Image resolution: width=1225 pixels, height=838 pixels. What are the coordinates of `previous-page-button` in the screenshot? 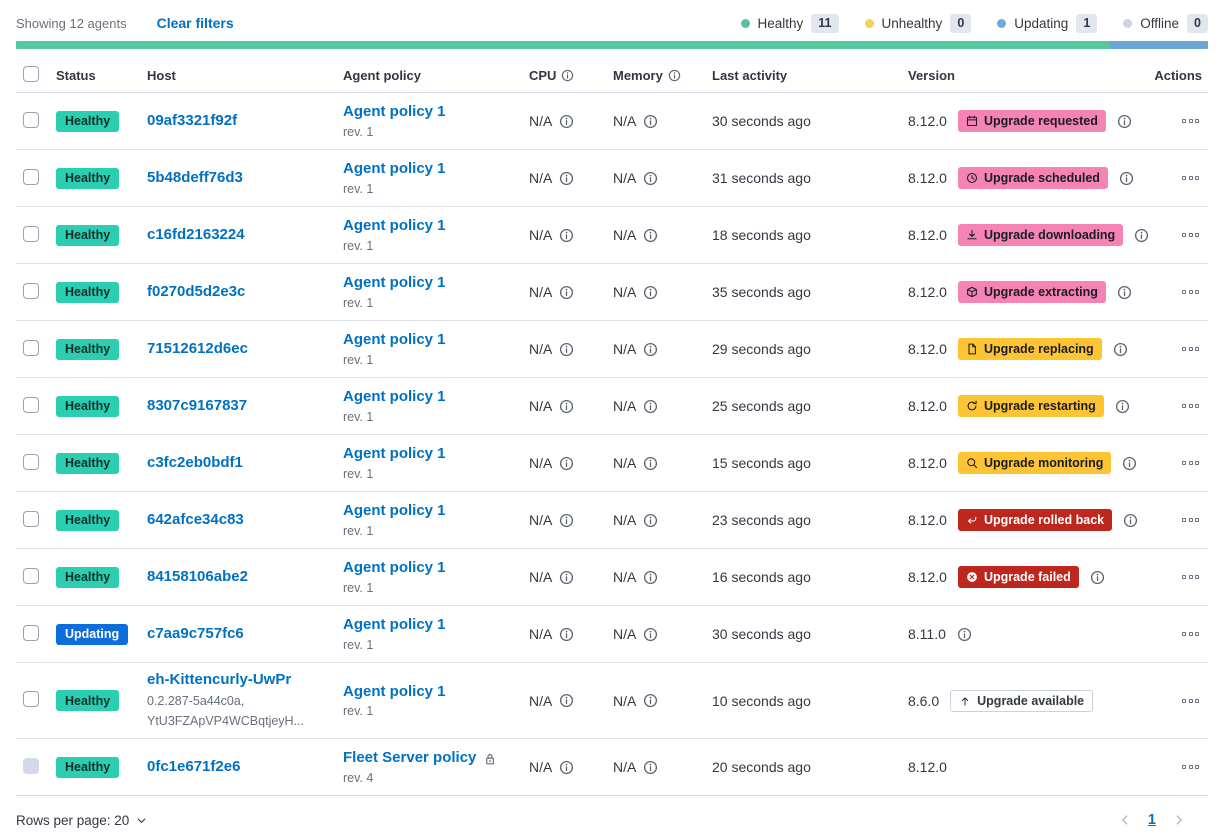 It's located at (1125, 820).